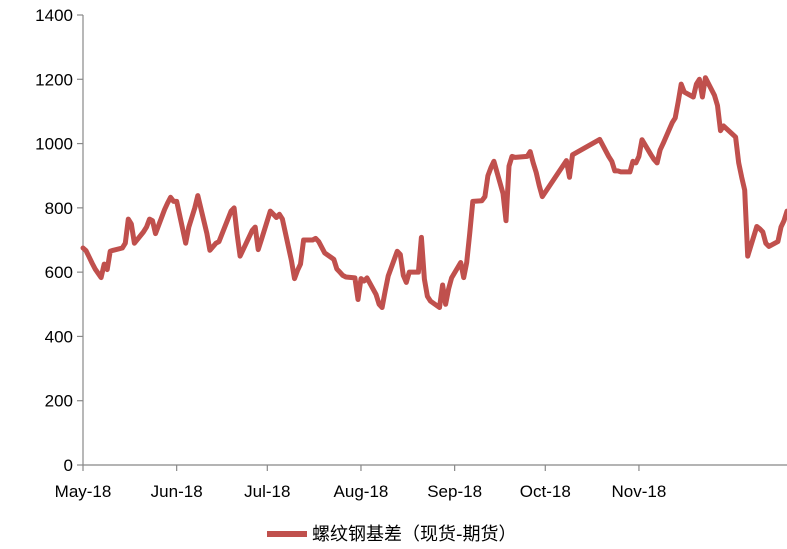 This screenshot has width=787, height=549. Describe the element at coordinates (54, 79) in the screenshot. I see `y-tick-label: 1200` at that location.